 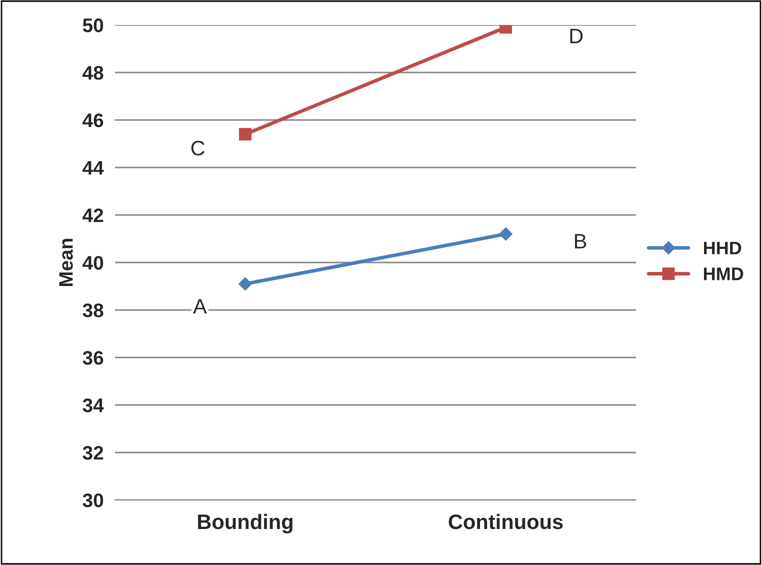 I want to click on y-tick-label: 44, so click(x=93, y=168).